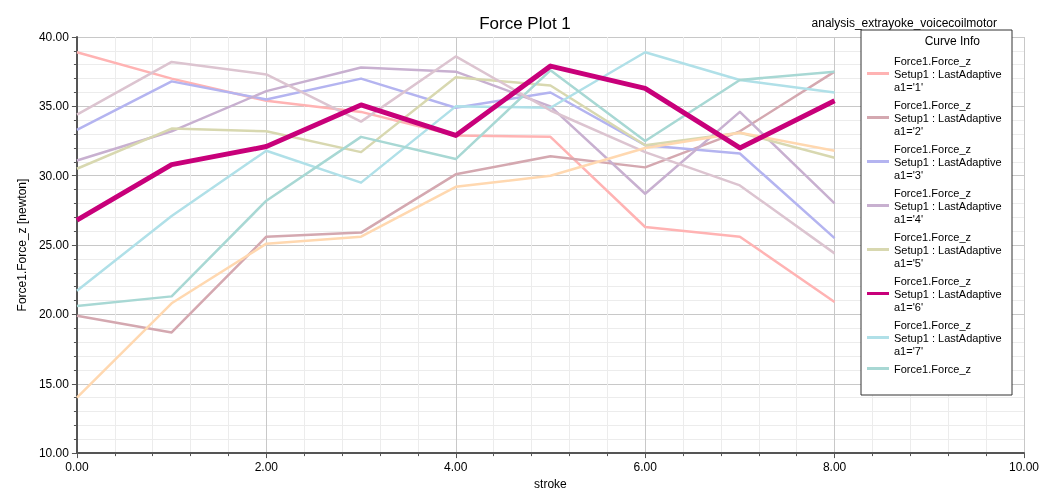  Describe the element at coordinates (551, 484) in the screenshot. I see `x-axis-title: stroke` at that location.